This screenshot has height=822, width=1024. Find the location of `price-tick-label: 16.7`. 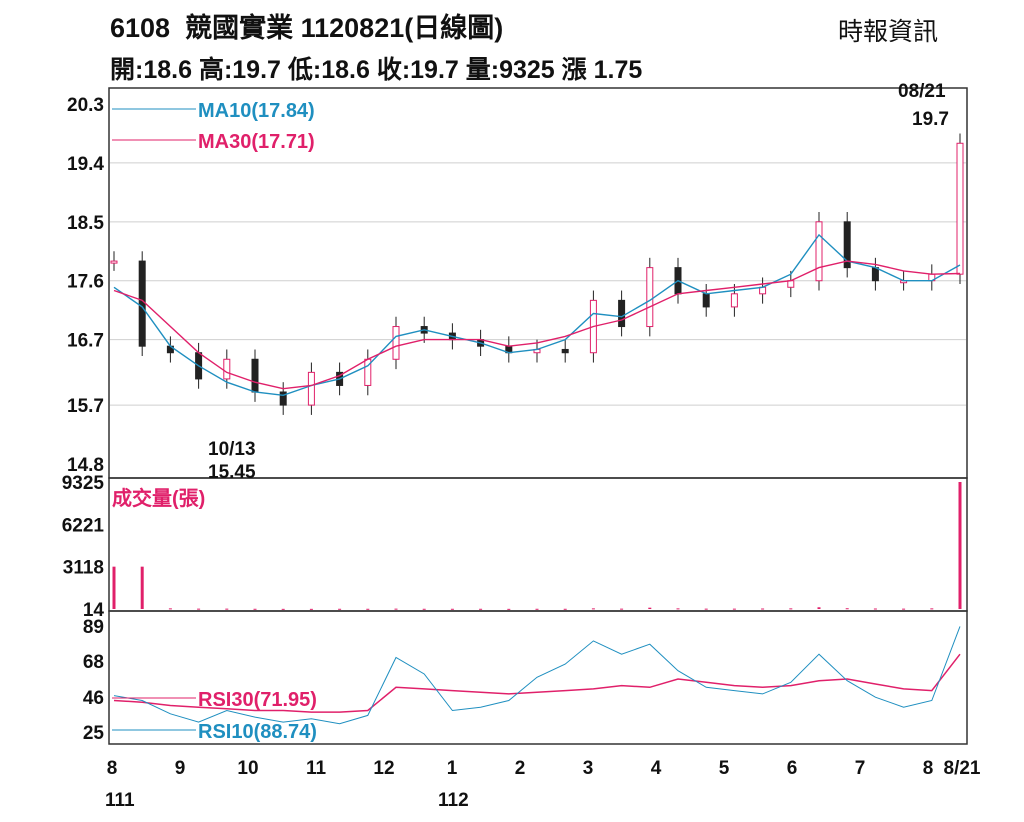

price-tick-label: 16.7 is located at coordinates (85, 341).